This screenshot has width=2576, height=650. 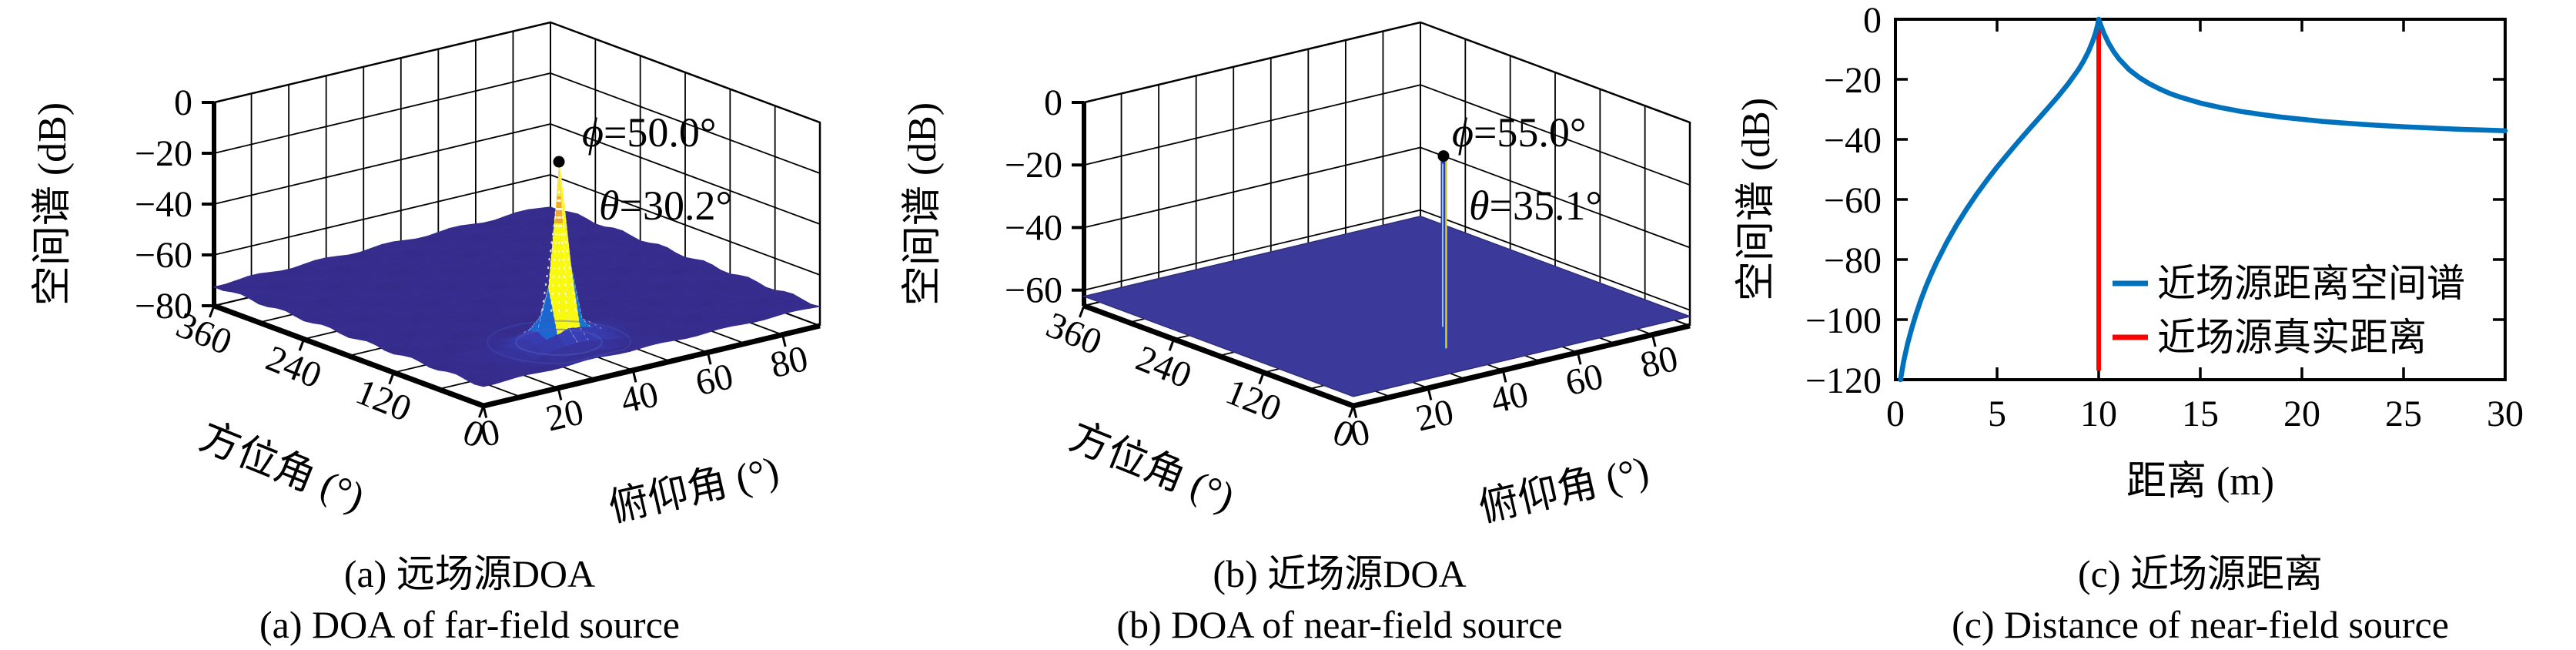 I want to click on peak-annotation: ϕ=55.0°, so click(x=1519, y=132).